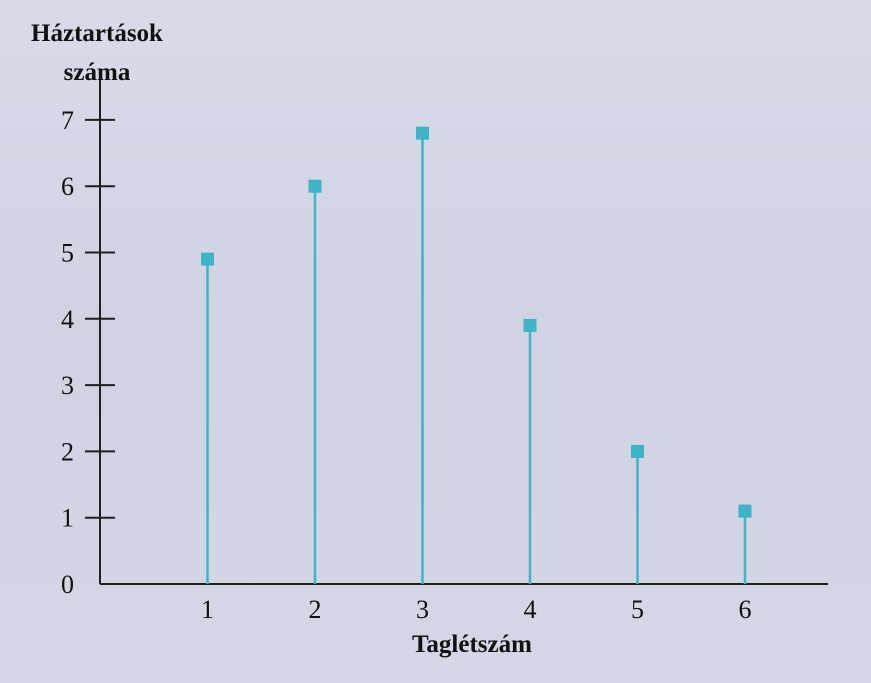 Image resolution: width=871 pixels, height=683 pixels. I want to click on y-tick-label: 1, so click(67, 518).